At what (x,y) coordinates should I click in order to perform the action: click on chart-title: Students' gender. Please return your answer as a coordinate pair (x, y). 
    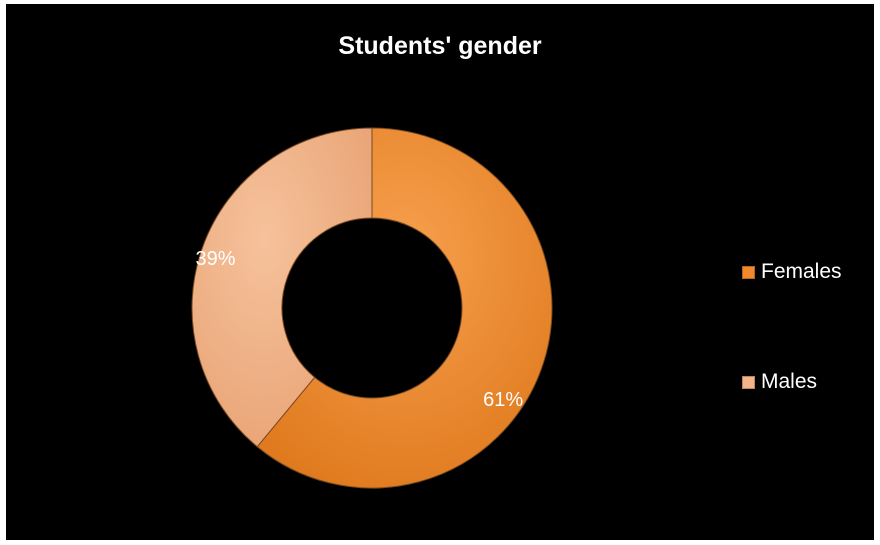
    Looking at the image, I should click on (440, 46).